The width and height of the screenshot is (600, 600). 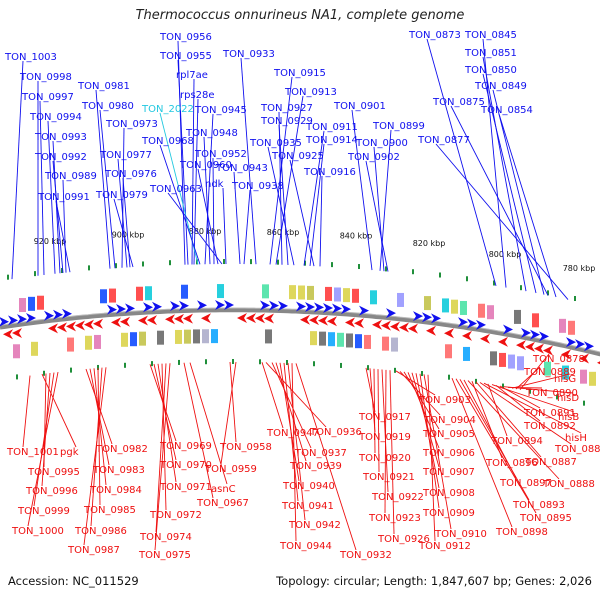 What do you see at coordinates (69, 452) in the screenshot?
I see `bottom-gene-label: pgk` at bounding box center [69, 452].